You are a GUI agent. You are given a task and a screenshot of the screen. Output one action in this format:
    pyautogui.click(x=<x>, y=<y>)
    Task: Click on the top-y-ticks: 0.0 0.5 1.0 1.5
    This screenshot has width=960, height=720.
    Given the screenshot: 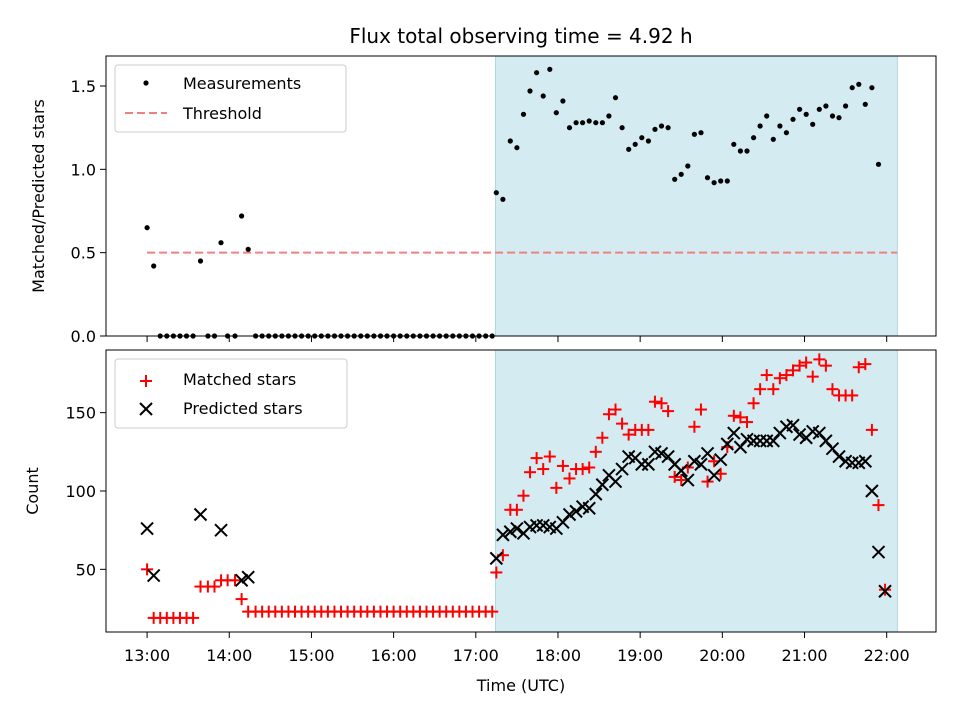 What is the action you would take?
    pyautogui.click(x=88, y=211)
    